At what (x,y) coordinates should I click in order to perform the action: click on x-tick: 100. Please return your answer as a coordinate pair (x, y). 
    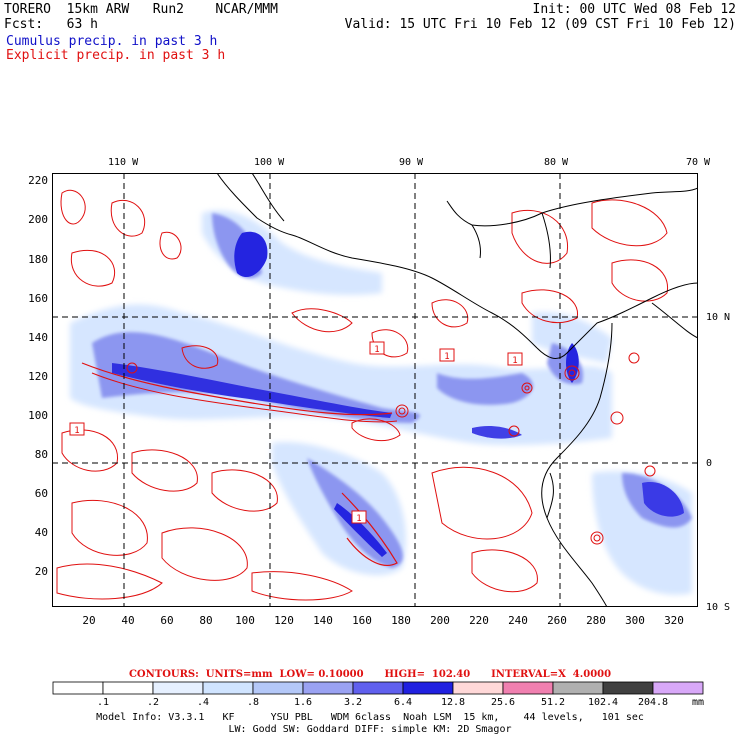
    Looking at the image, I should click on (245, 620).